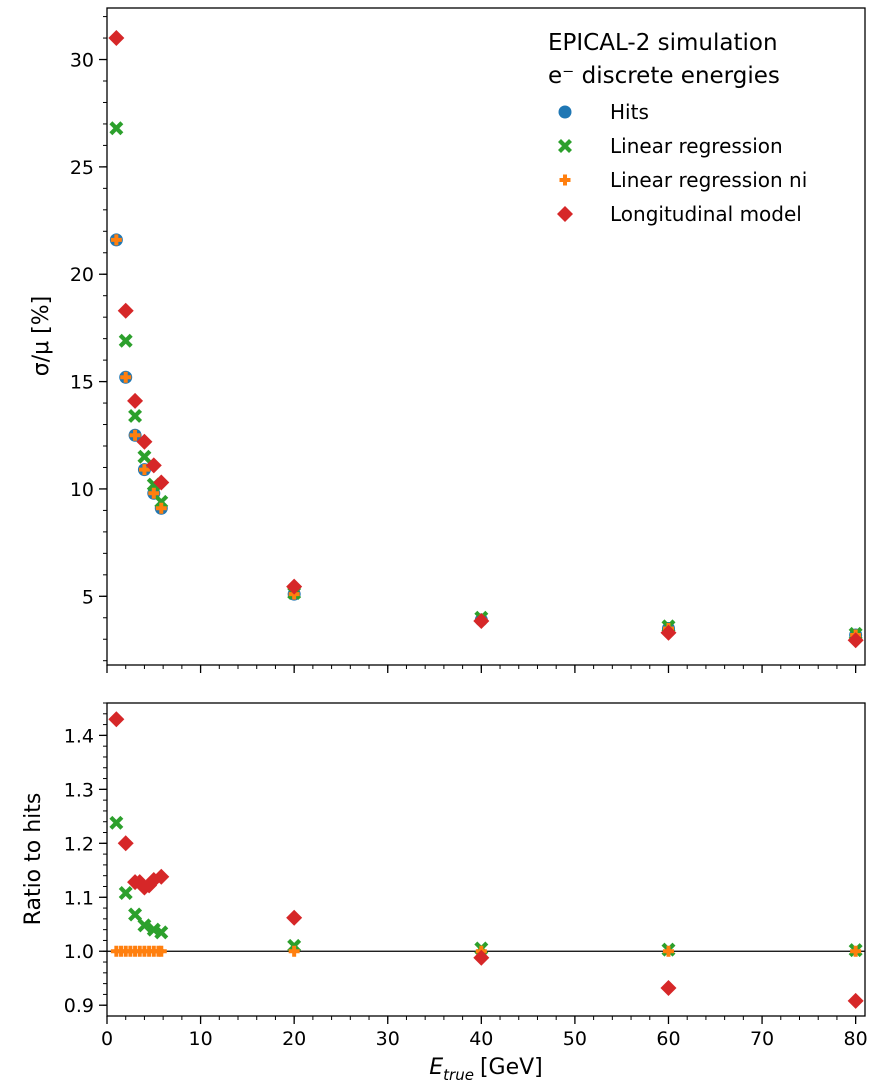 The height and width of the screenshot is (1086, 877). Describe the element at coordinates (79, 844) in the screenshot. I see `ratio-y-tick-label: 1.2` at that location.